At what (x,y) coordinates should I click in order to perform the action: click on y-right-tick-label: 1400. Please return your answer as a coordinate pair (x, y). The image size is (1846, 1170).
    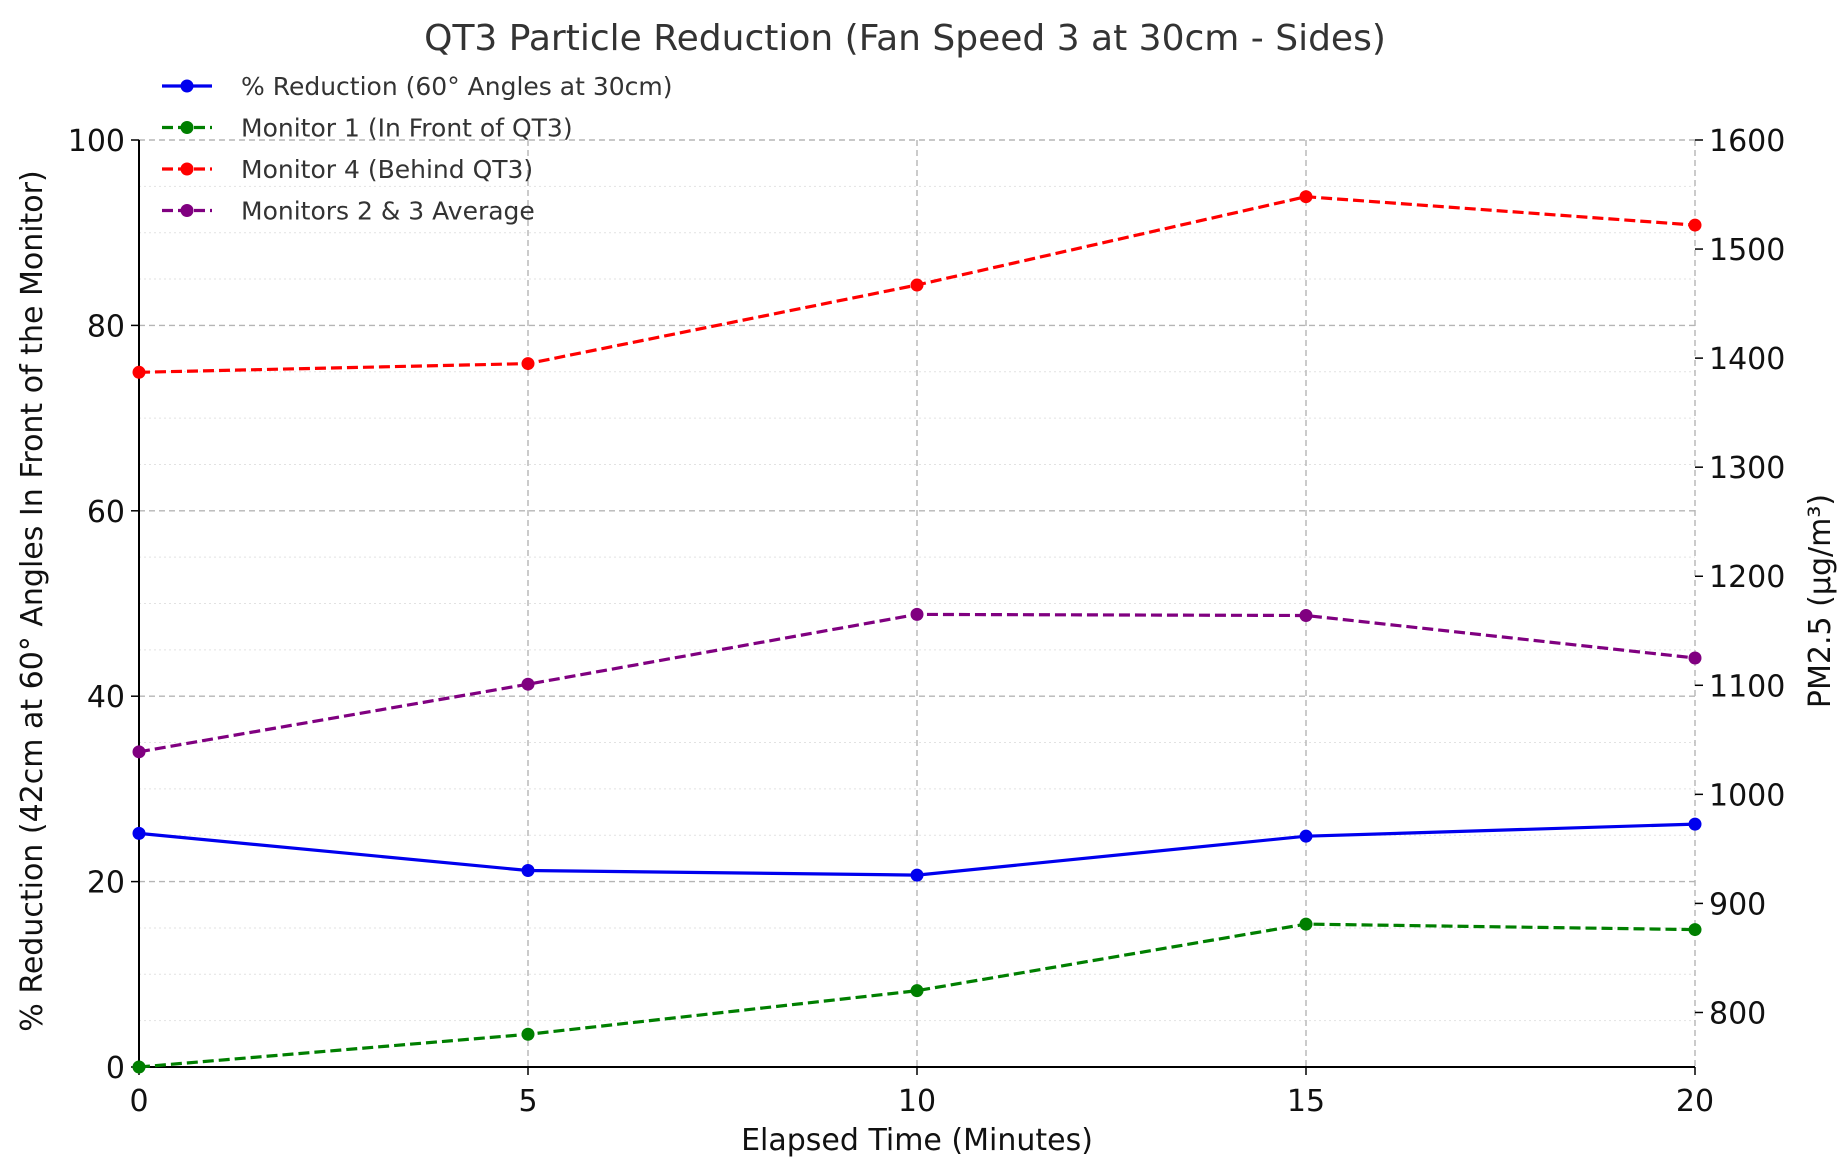
    Looking at the image, I should click on (1747, 359).